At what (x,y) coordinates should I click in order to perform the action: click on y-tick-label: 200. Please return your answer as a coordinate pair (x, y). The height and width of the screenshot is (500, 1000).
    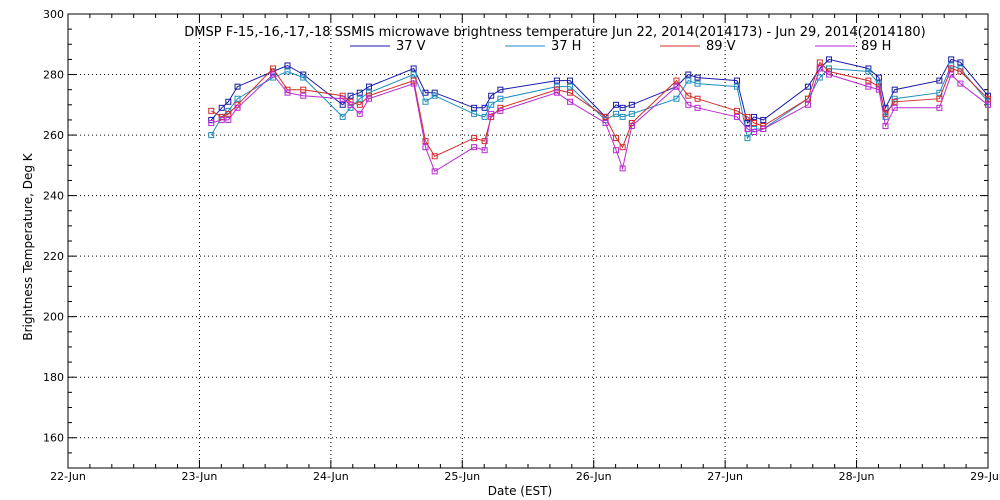
    Looking at the image, I should click on (53, 317).